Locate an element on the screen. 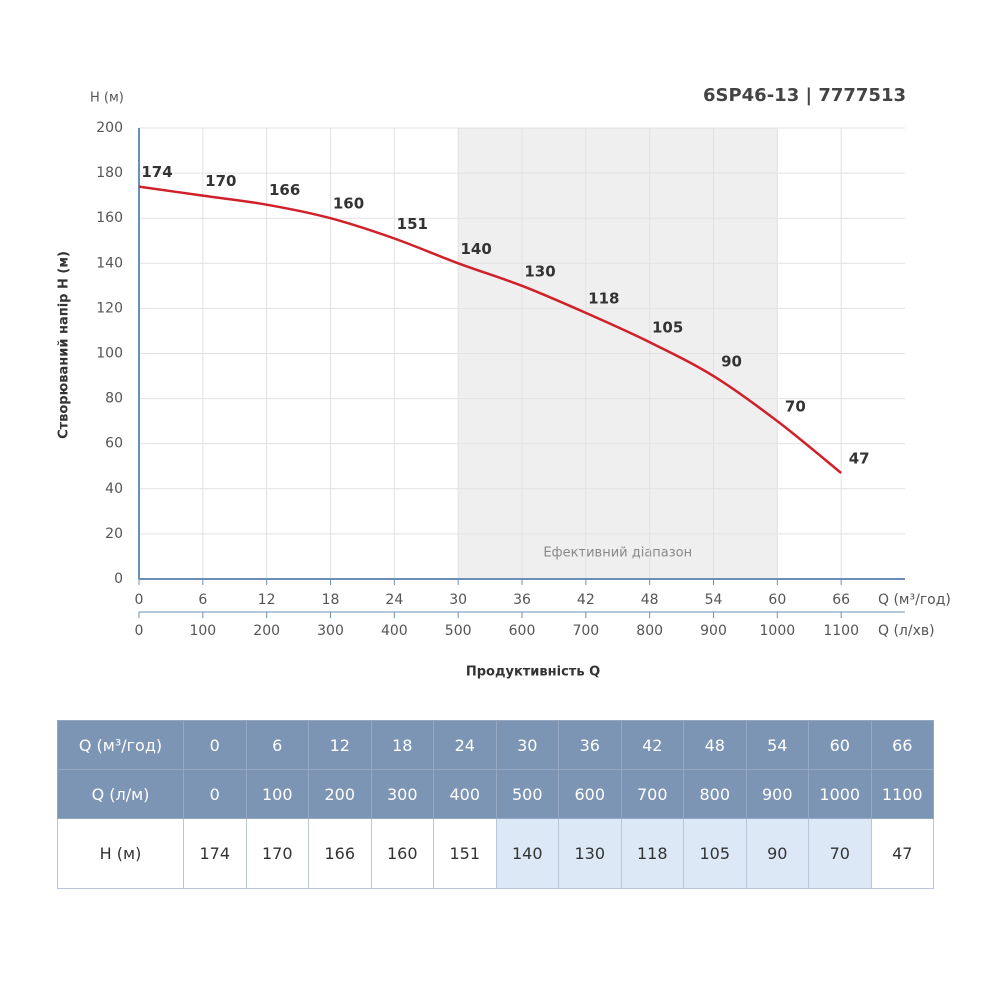 This screenshot has width=1000, height=1000. table-cell: 200 is located at coordinates (340, 794).